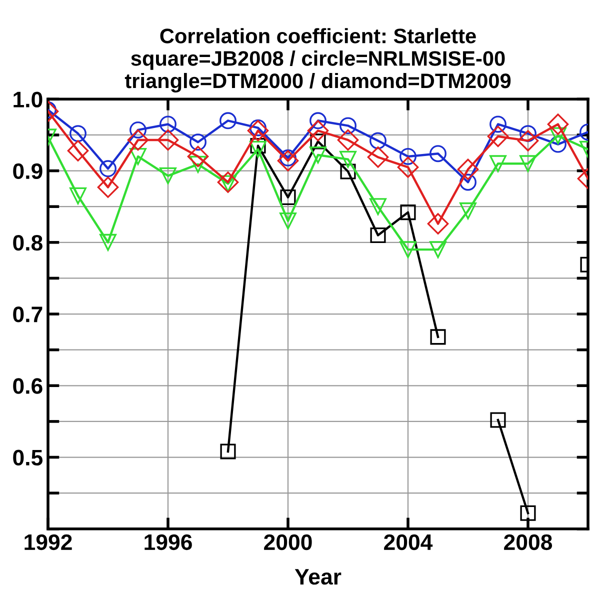 Image resolution: width=600 pixels, height=601 pixels. Describe the element at coordinates (318, 577) in the screenshot. I see `x-axis-title: Year` at that location.